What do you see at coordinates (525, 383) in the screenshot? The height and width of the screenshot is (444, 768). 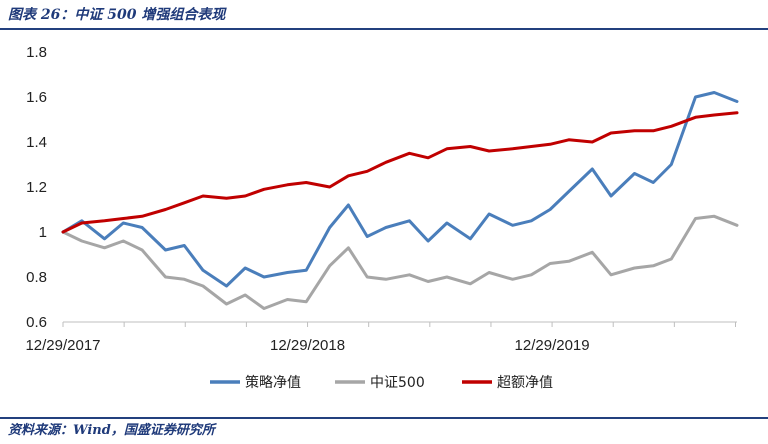 I see `legend-label: 超额净值` at bounding box center [525, 383].